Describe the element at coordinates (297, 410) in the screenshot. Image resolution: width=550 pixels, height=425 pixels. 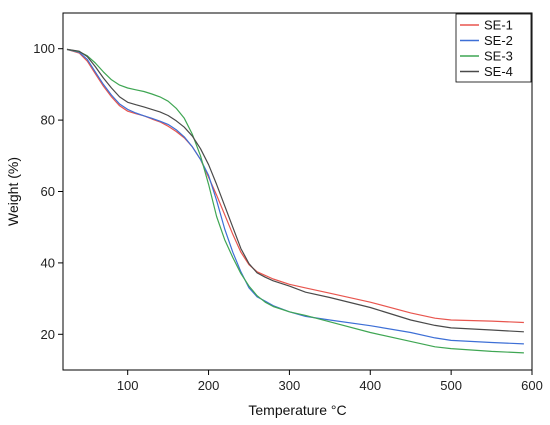
I see `x-axis-title: Temperature °C` at that location.